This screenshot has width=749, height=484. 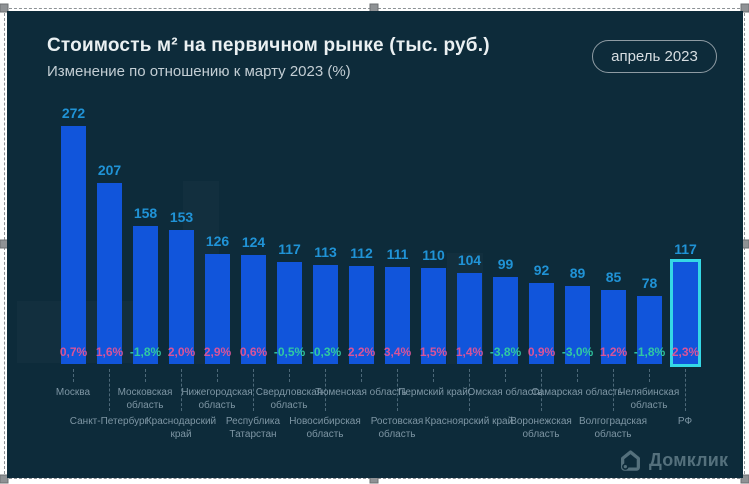 What do you see at coordinates (325, 314) in the screenshot?
I see `bar: 113-0,3%` at bounding box center [325, 314].